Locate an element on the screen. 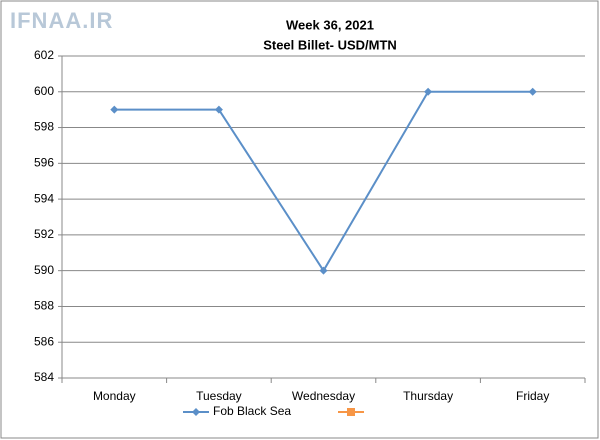  legend-label: Fob Black Sea is located at coordinates (252, 411).